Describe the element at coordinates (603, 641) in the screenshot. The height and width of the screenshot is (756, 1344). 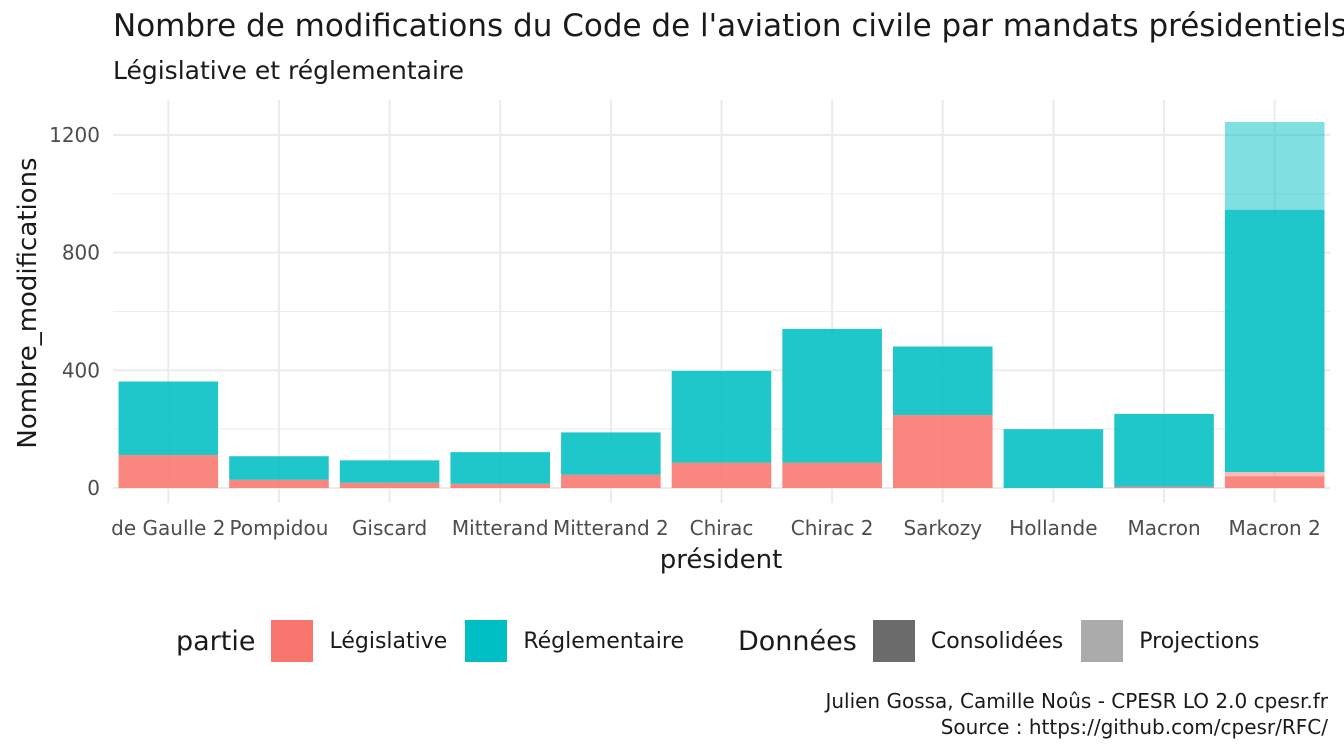
I see `legend-label-reglementaire: Réglementaire` at that location.